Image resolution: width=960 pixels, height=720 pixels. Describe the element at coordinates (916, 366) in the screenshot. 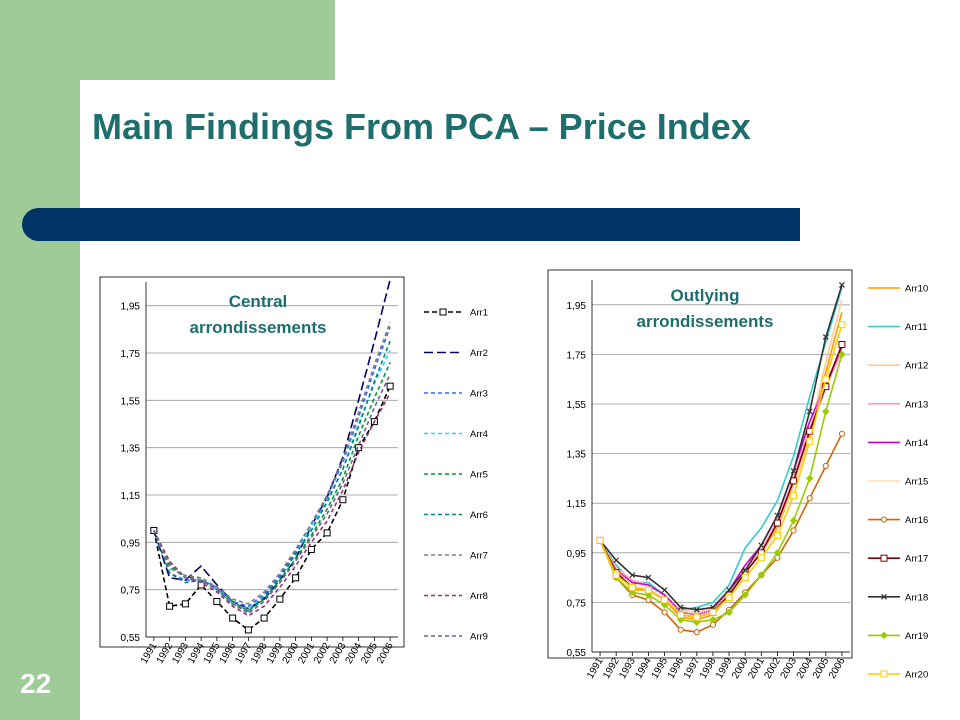

I see `legend-label: Arr12` at that location.